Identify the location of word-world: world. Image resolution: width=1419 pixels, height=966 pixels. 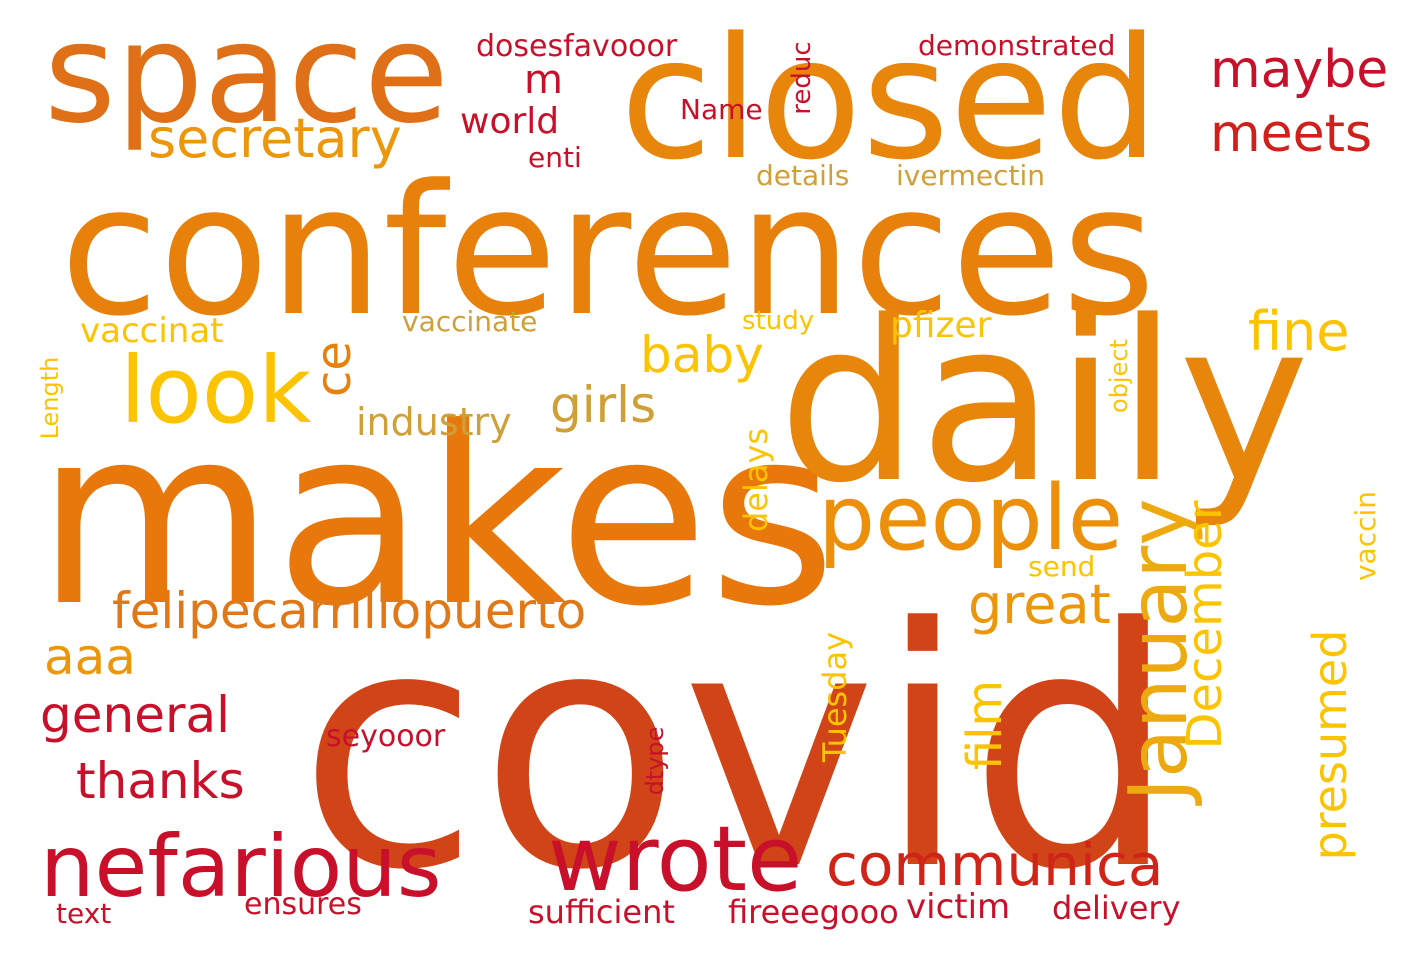
(510, 121).